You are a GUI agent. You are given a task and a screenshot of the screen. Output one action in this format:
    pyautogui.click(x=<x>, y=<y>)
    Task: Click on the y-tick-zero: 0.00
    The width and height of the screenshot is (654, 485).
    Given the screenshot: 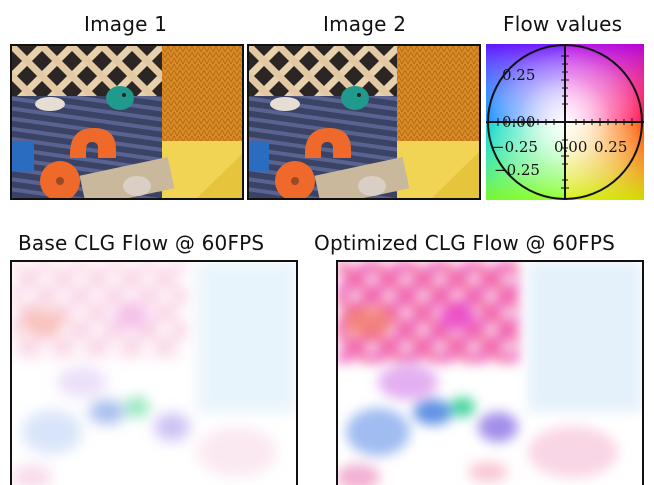 What is the action you would take?
    pyautogui.click(x=518, y=122)
    